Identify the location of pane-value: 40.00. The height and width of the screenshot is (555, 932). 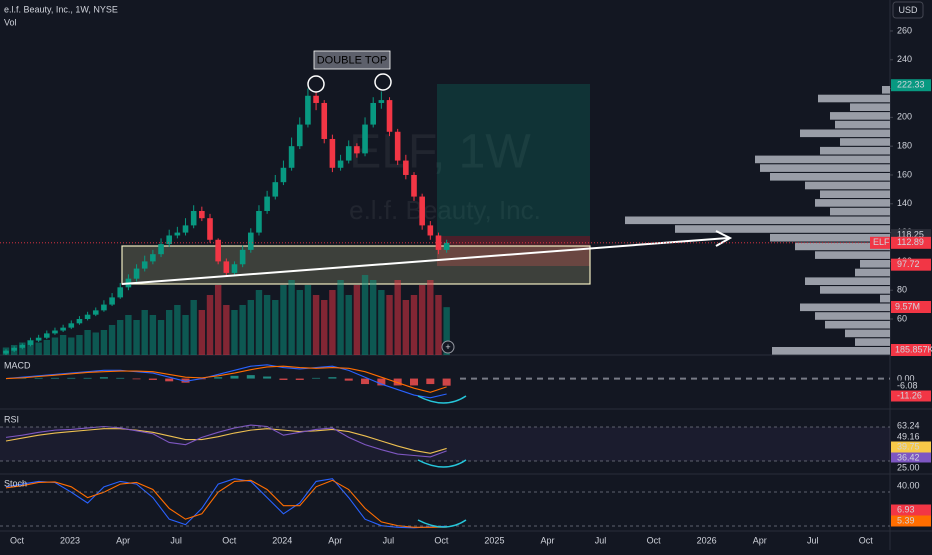
(908, 485).